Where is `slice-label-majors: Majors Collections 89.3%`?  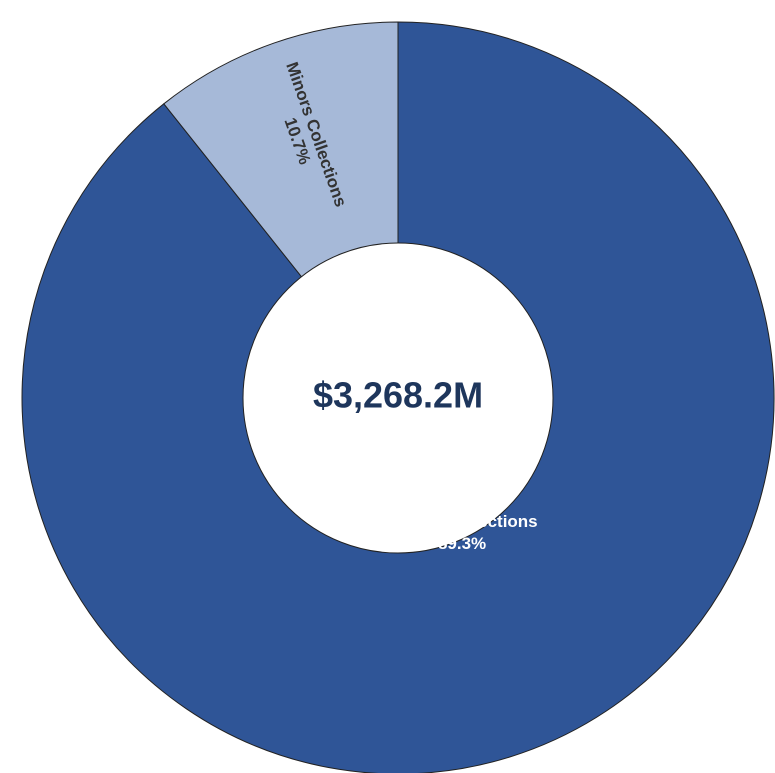
slice-label-majors: Majors Collections 89.3% is located at coordinates (461, 532).